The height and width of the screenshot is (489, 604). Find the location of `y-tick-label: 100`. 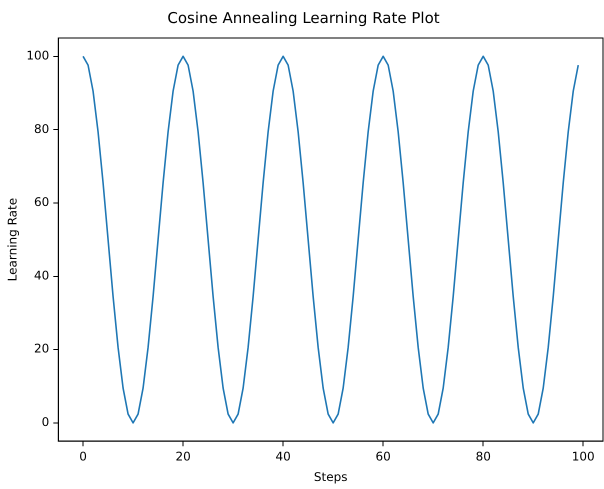

y-tick-label: 100 is located at coordinates (38, 55).